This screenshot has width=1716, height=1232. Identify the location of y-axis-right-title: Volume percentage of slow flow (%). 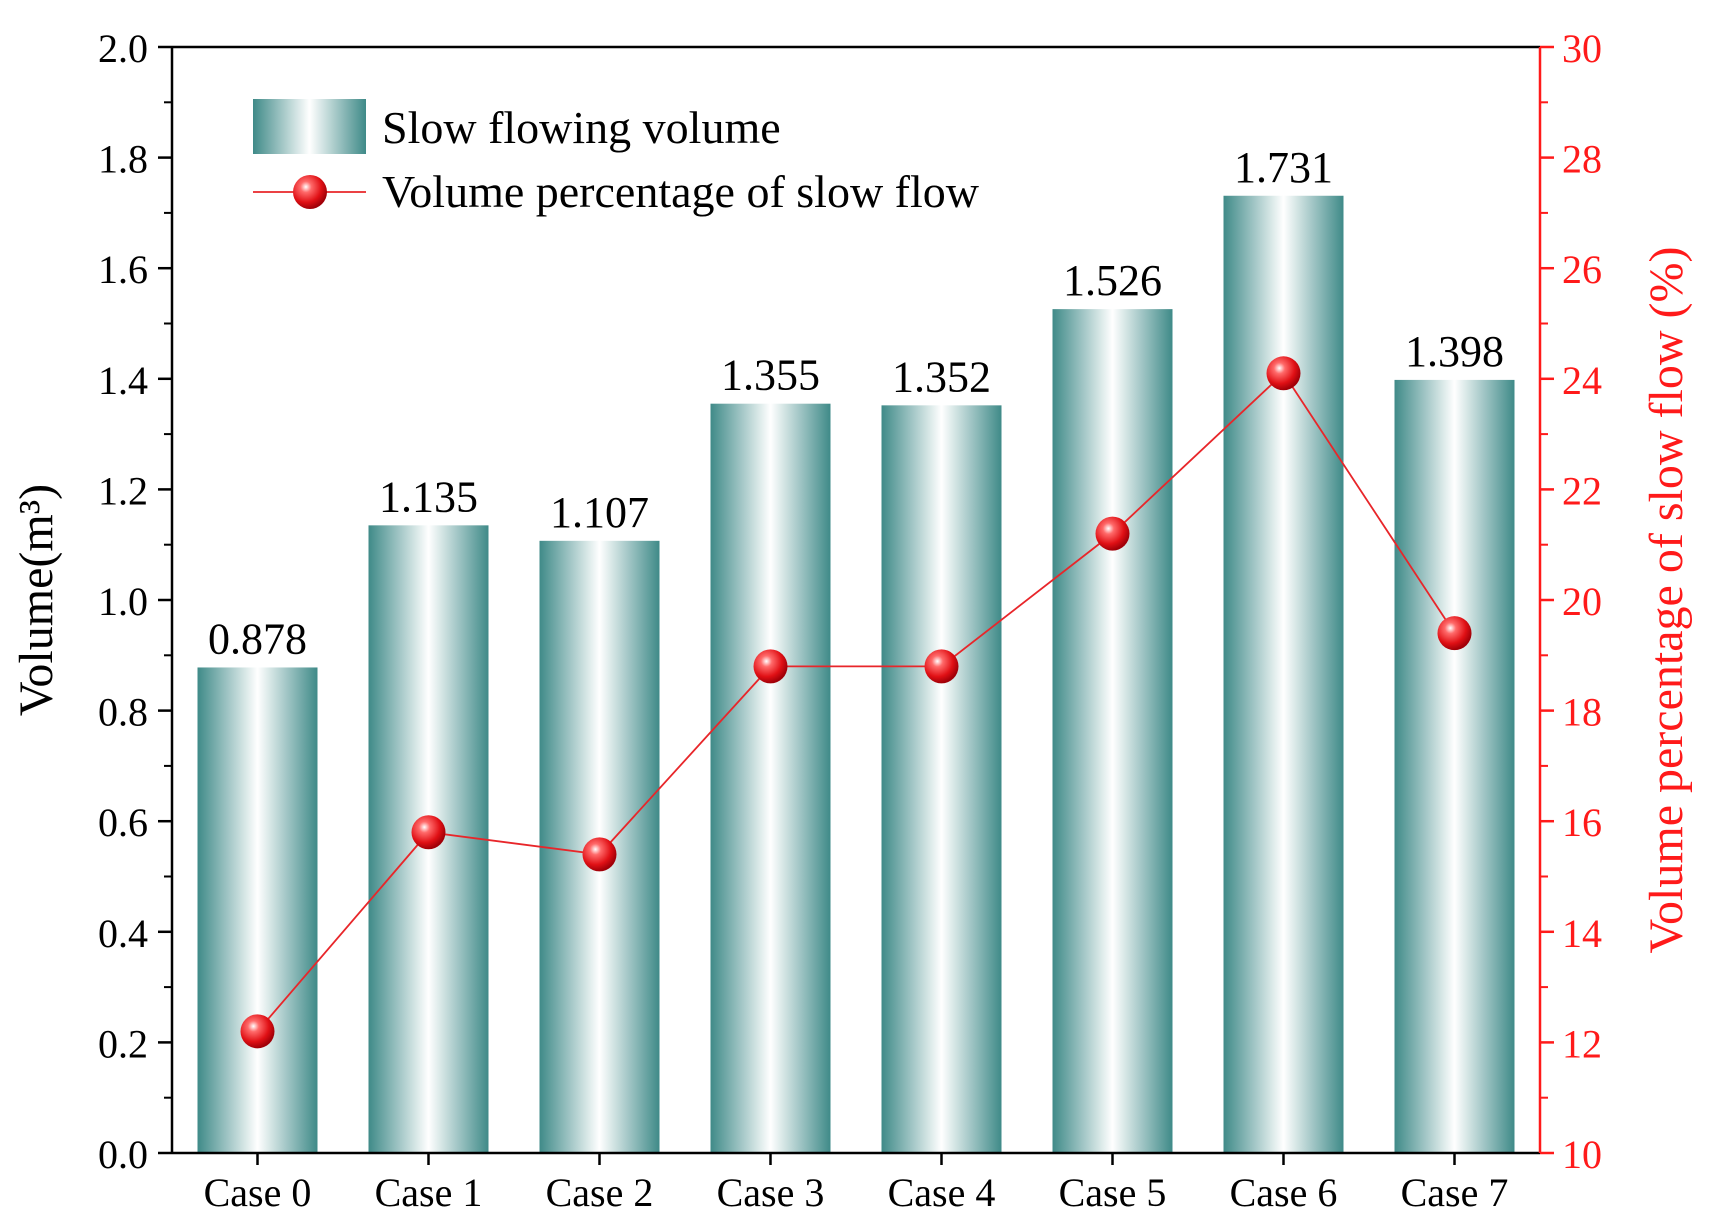
(1666, 600).